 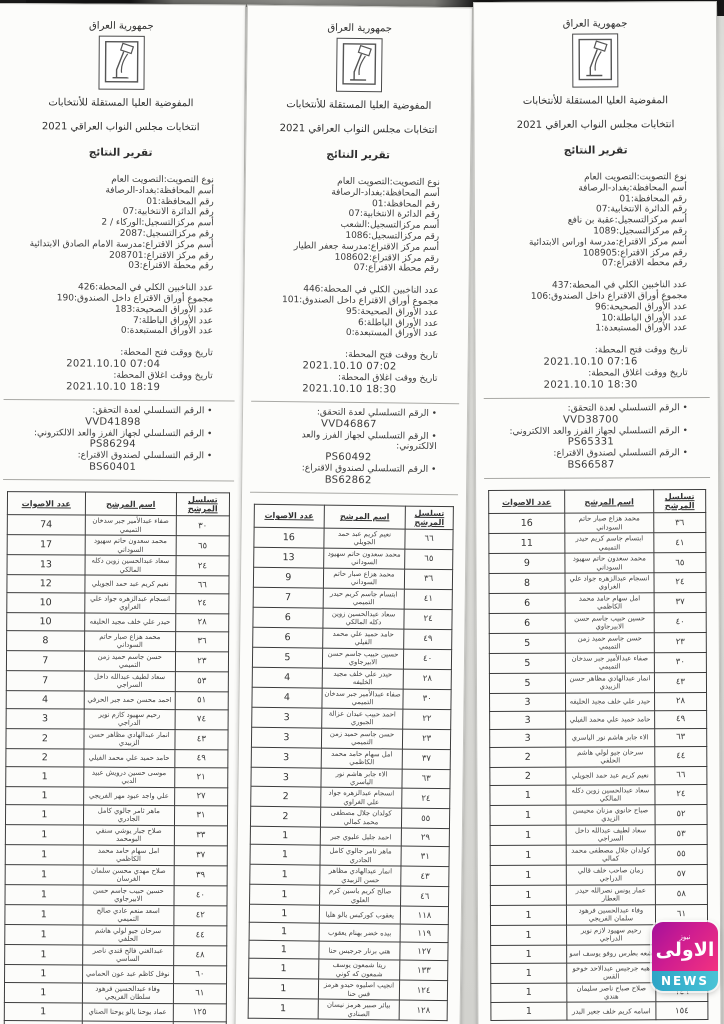 I want to click on candidate-name: عبدالغني فالح قندي ناصر الساسي, so click(x=128, y=955).